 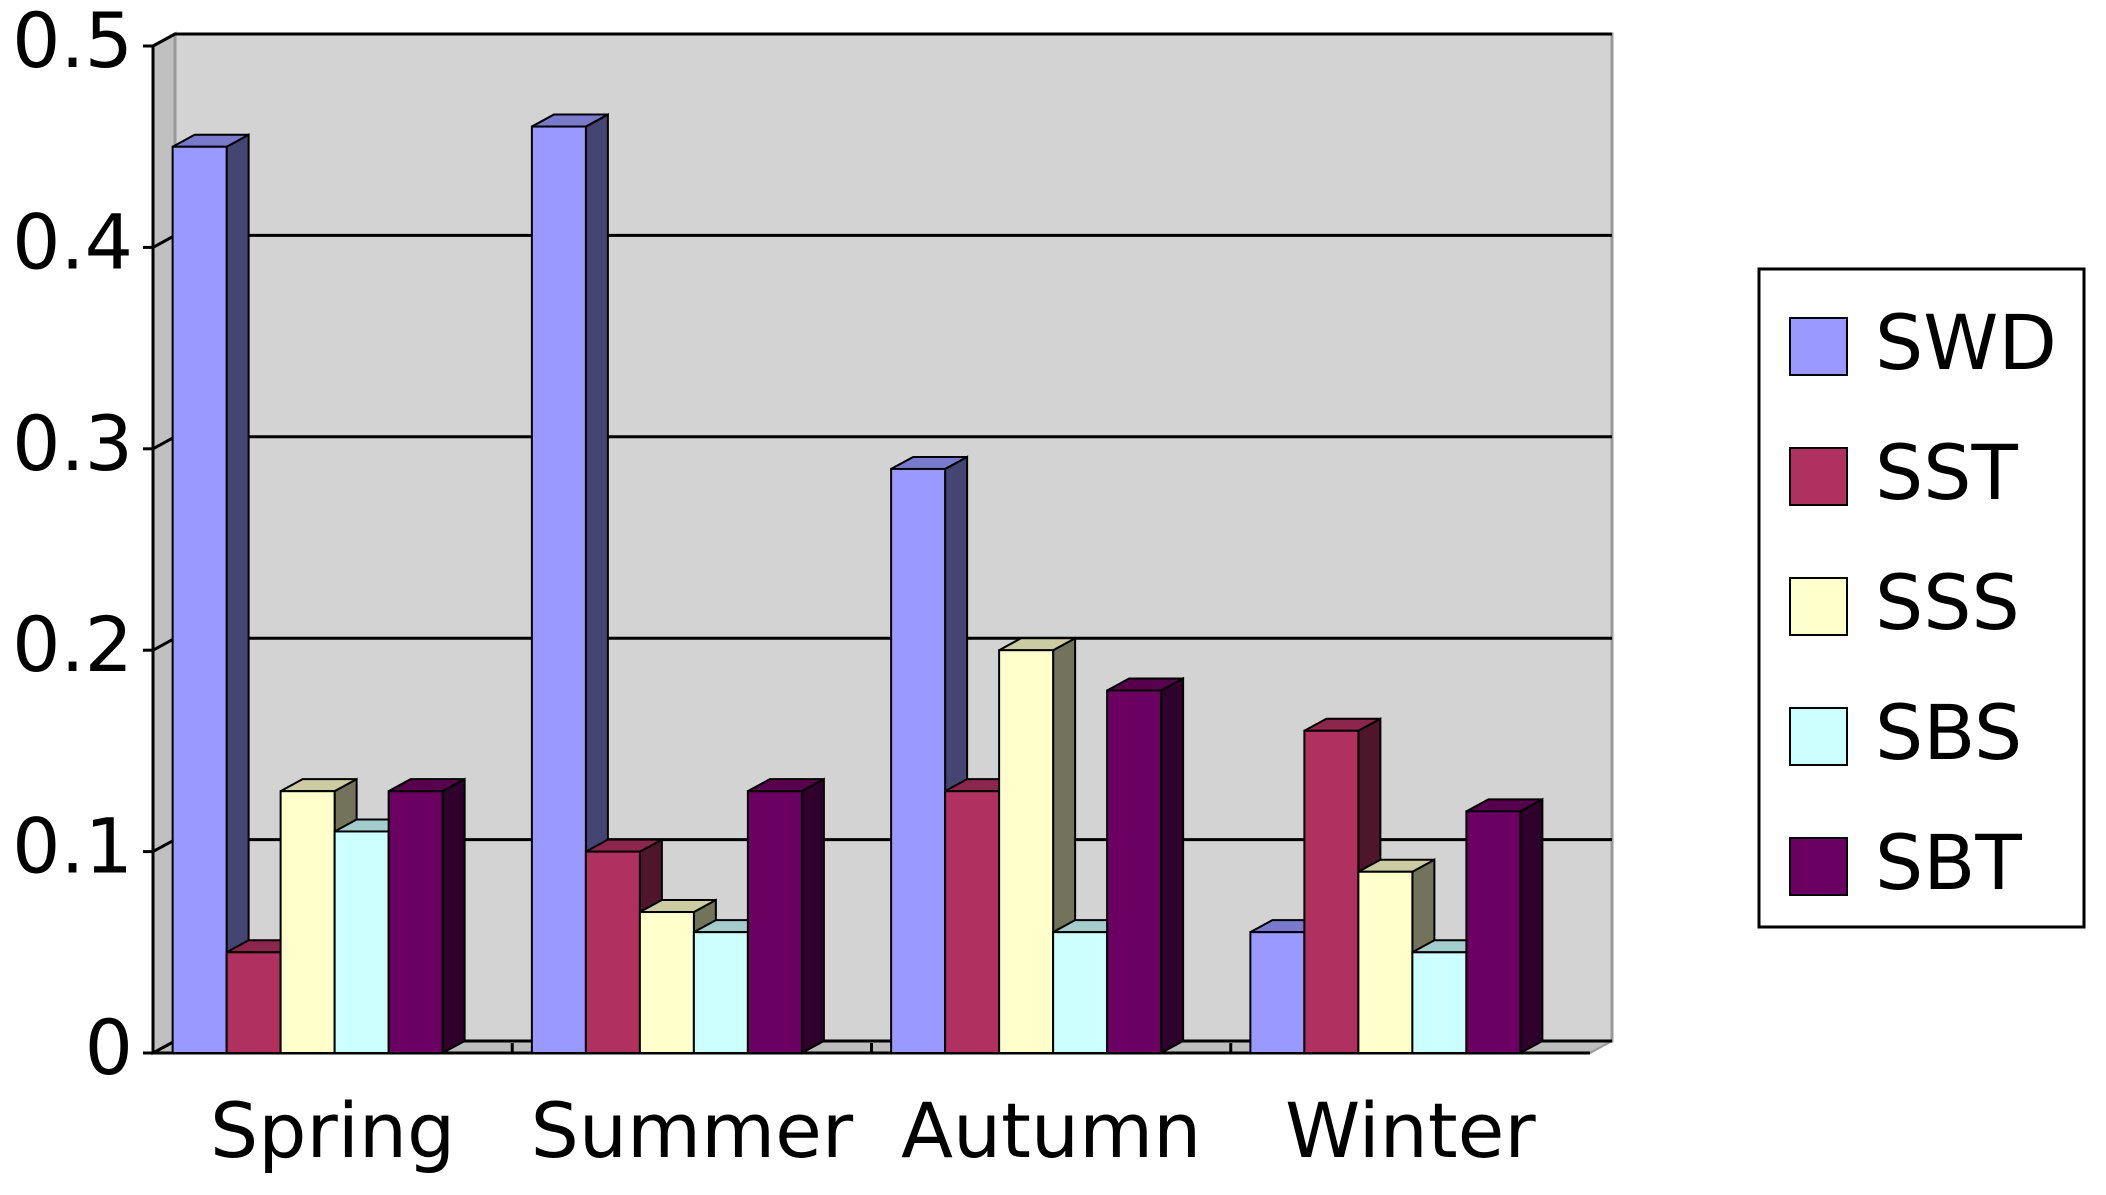 What do you see at coordinates (1948, 732) in the screenshot?
I see `legend-label: SBS` at bounding box center [1948, 732].